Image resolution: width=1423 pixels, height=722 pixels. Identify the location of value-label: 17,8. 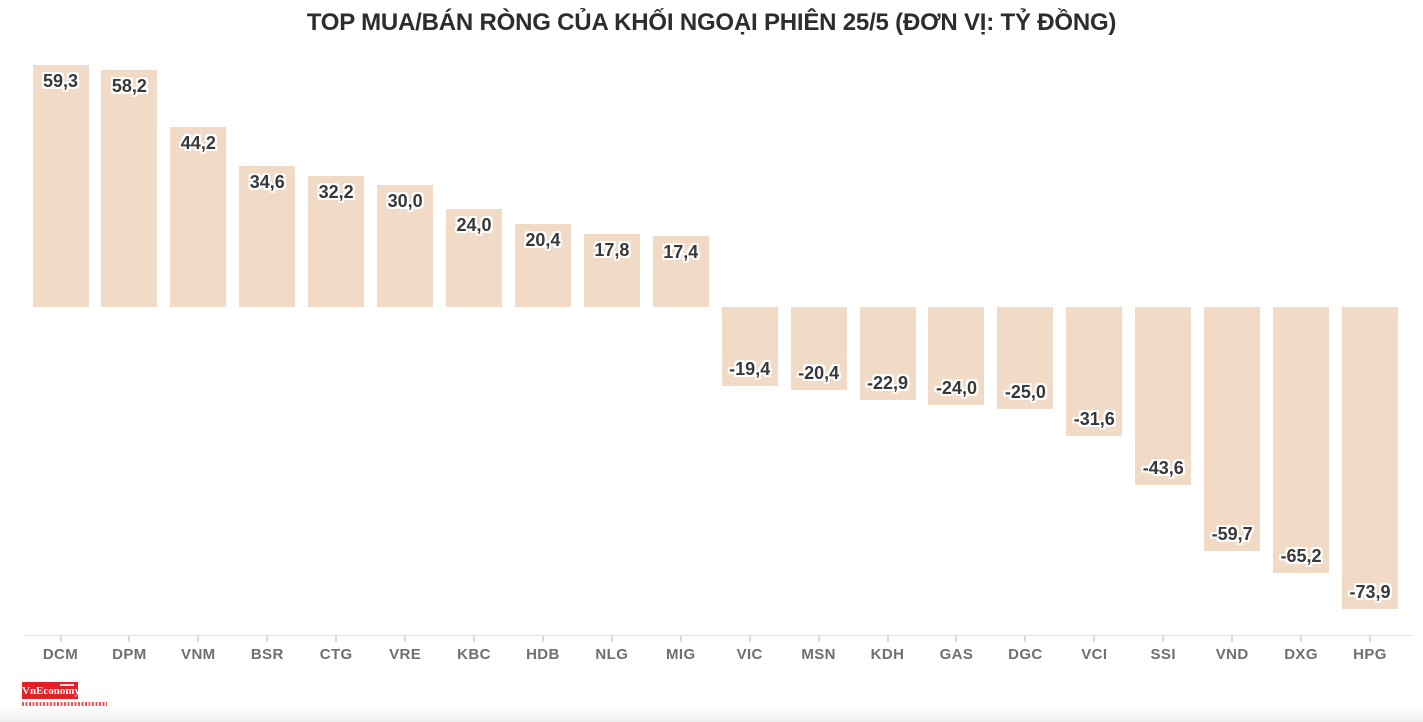
(612, 250).